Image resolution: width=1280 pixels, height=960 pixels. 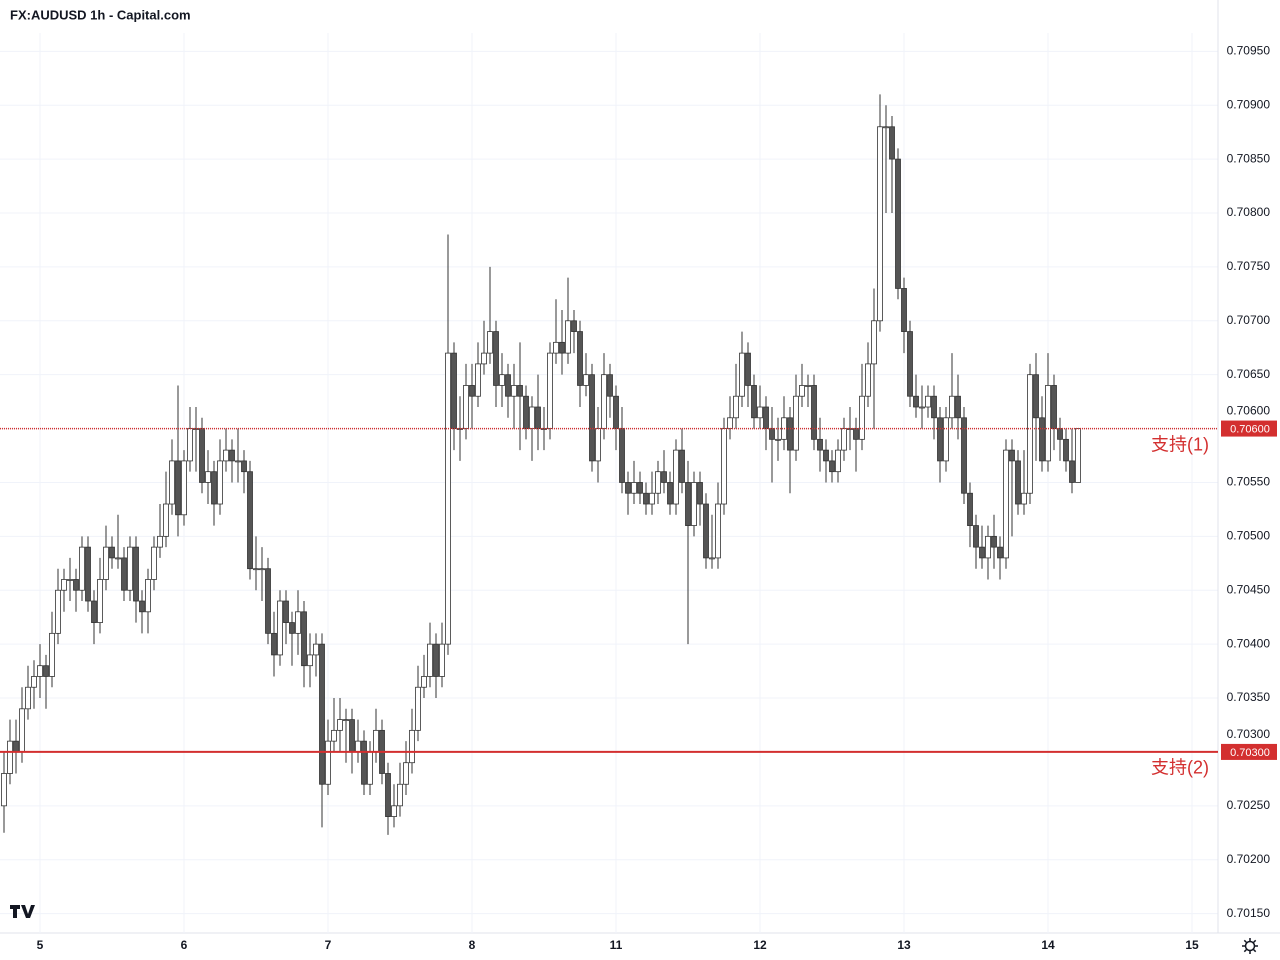 What do you see at coordinates (1249, 411) in the screenshot?
I see `y-tick-label: 0.70600` at bounding box center [1249, 411].